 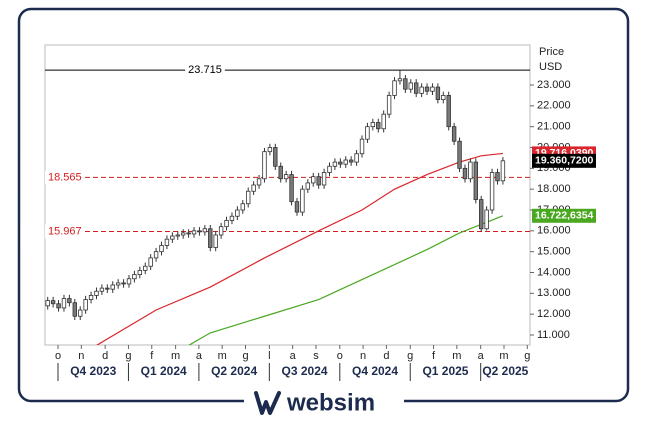 I want to click on y-tick-label: 13.000, so click(x=554, y=293).